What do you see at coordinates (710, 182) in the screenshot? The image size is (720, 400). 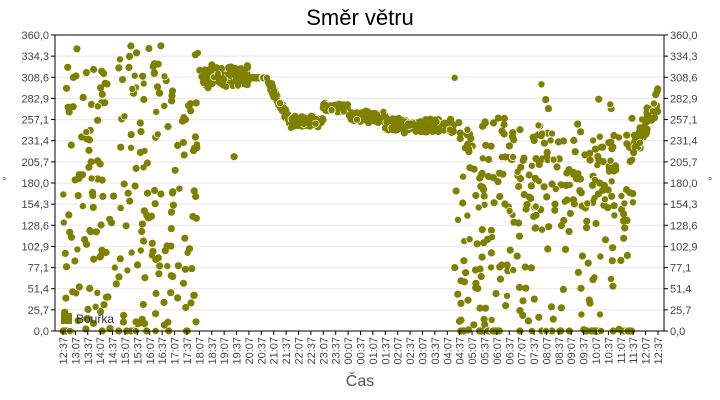 I see `y-axis-label-right: °` at bounding box center [710, 182].